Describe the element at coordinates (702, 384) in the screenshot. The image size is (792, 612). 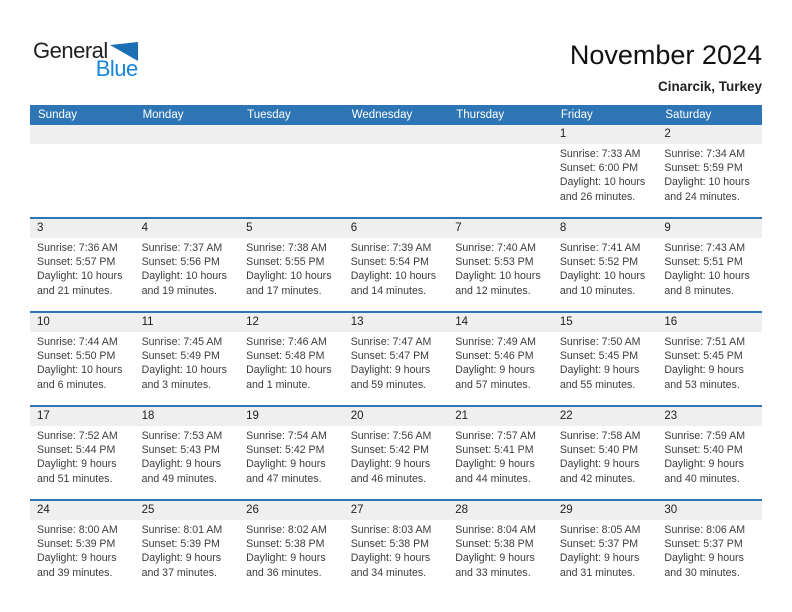
I see `day-detail-daylight_line2: and 53 minutes.` at that location.